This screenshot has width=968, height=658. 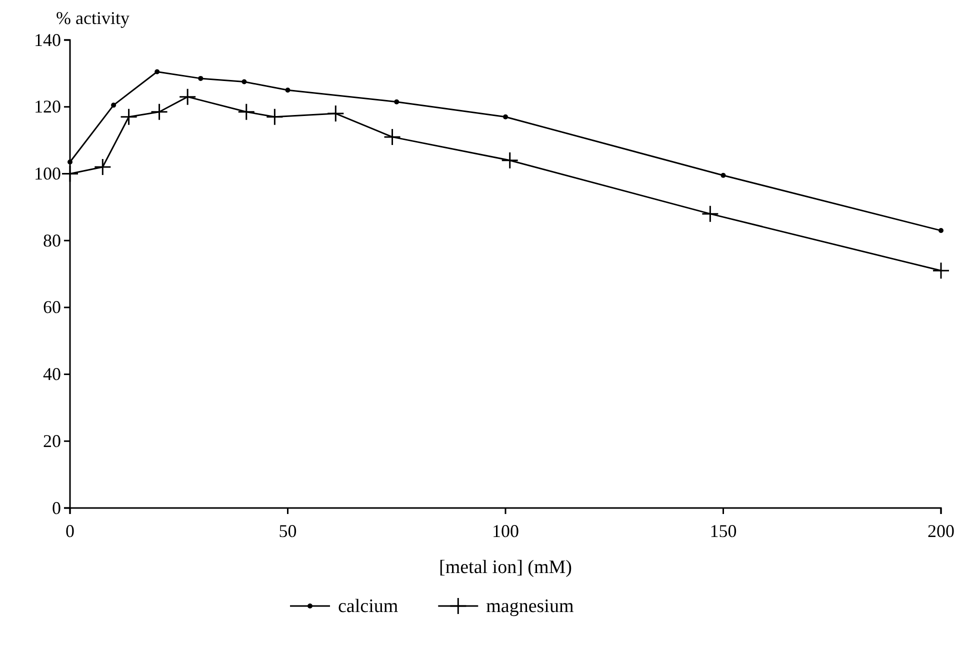 I want to click on y-tick-label: 140, so click(x=47, y=40).